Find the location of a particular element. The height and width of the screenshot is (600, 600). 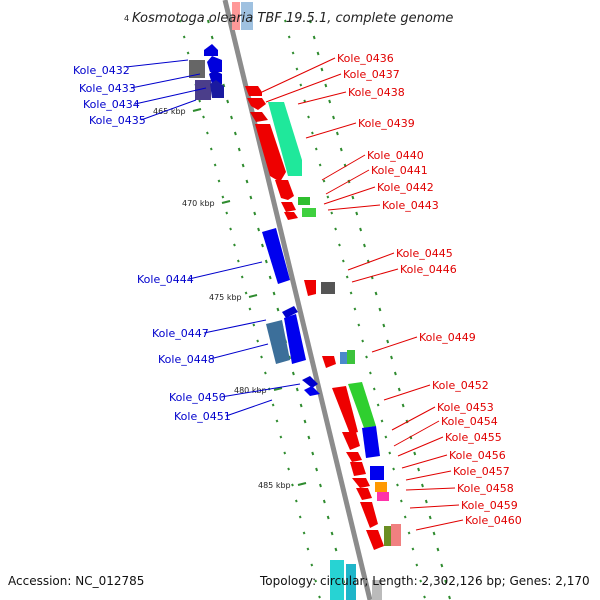

gene-label-Kole_0436: Kole_0436 is located at coordinates (365, 58).